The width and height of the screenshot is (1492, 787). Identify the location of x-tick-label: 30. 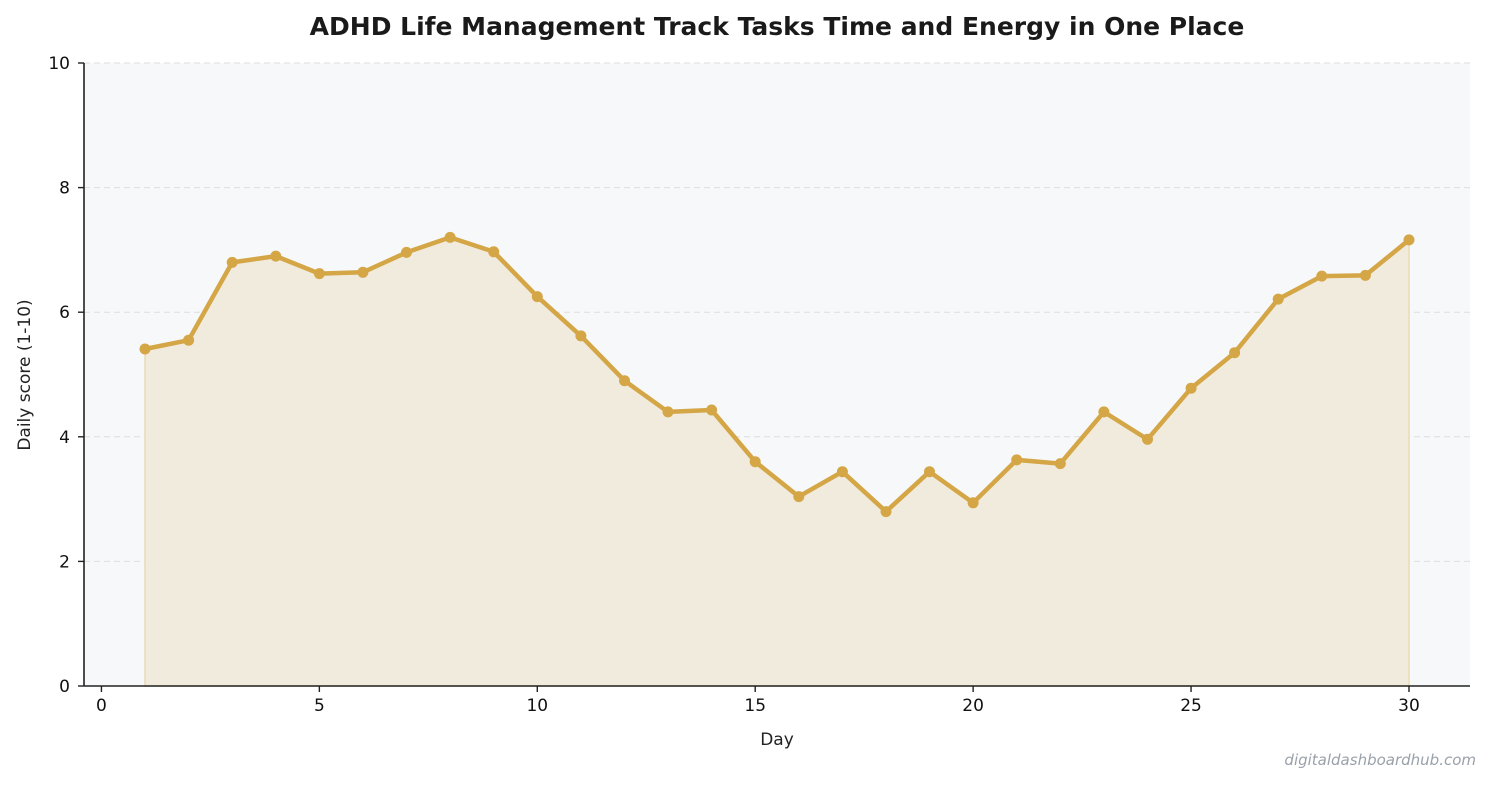
(1409, 706).